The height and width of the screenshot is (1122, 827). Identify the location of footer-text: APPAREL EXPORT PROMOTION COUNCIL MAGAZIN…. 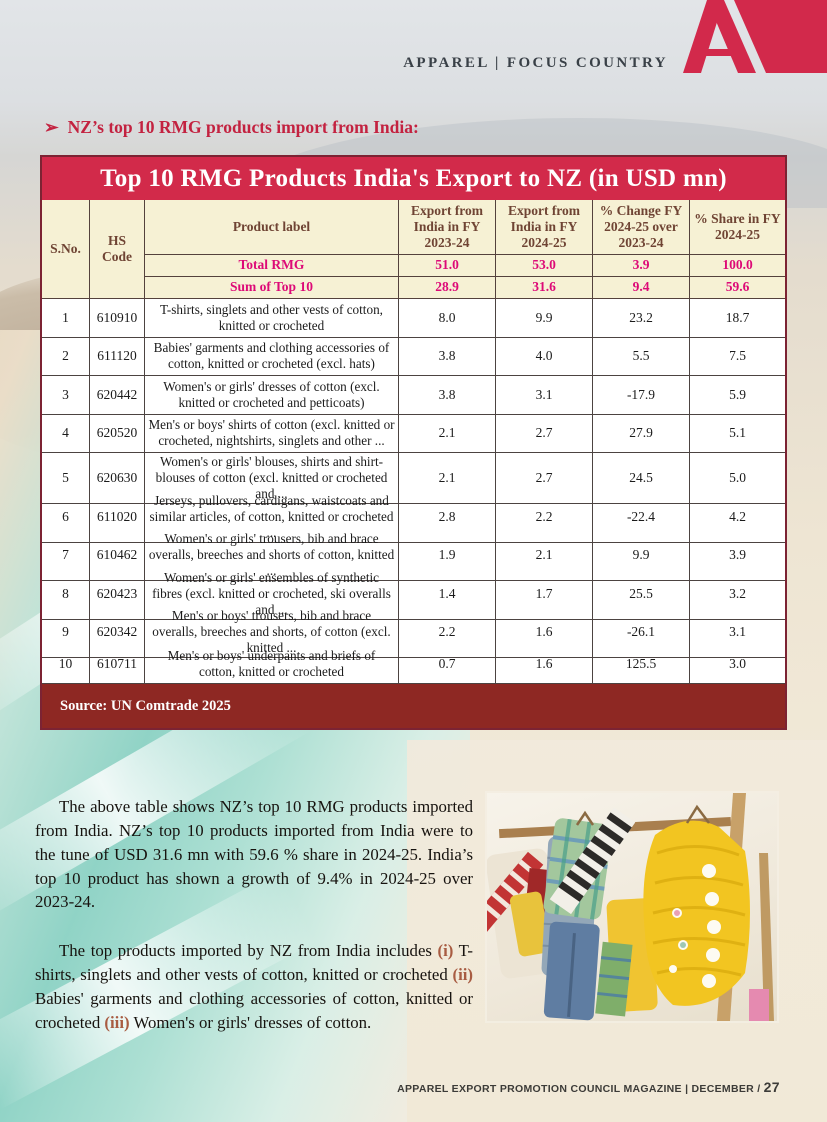
(580, 1089).